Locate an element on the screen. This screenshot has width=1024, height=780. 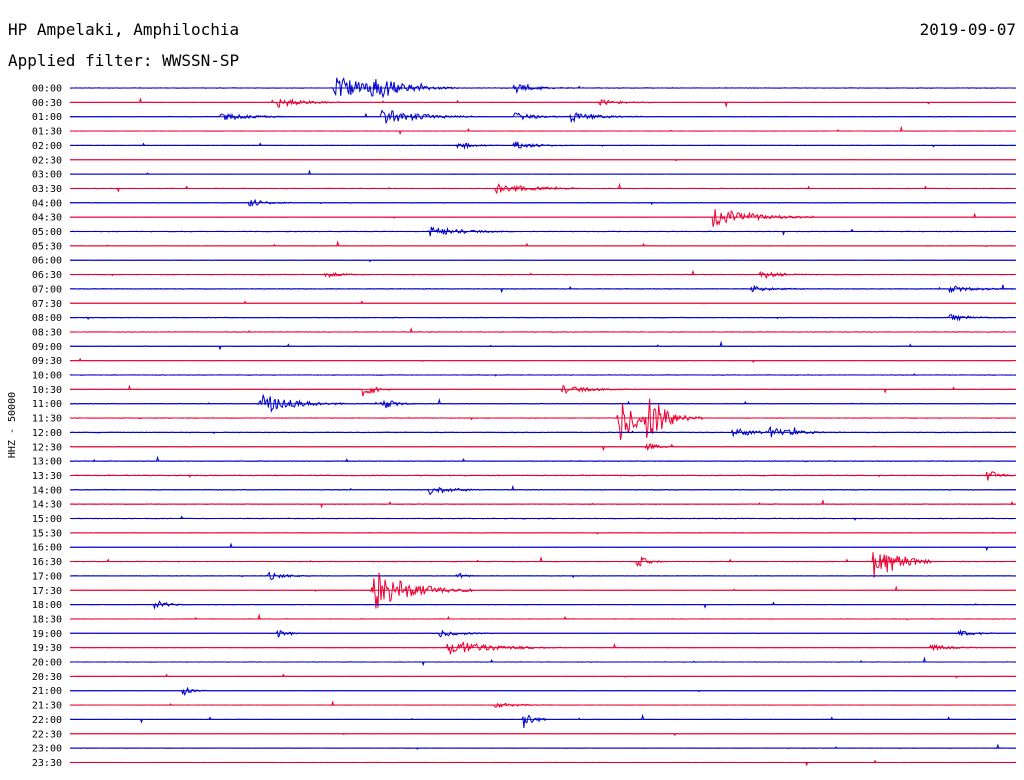
time-label: 16:30 is located at coordinates (47, 562).